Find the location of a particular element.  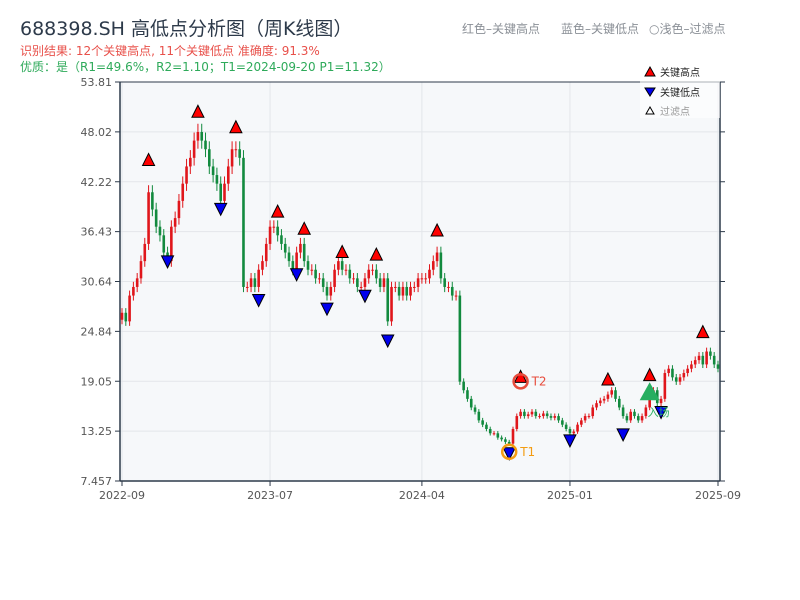

y-tick-label: 42.22 is located at coordinates (97, 182).